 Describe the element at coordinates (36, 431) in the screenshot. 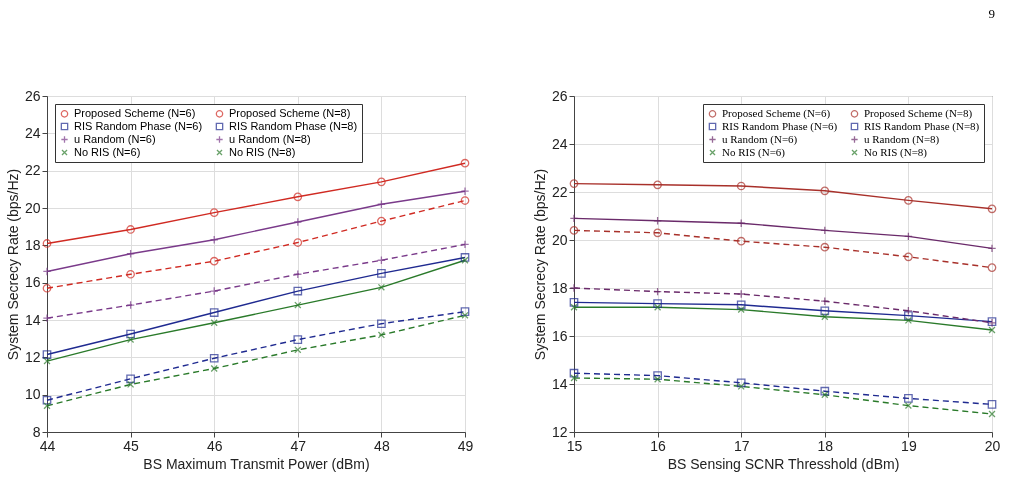

I see `y-tick-label: 8` at that location.